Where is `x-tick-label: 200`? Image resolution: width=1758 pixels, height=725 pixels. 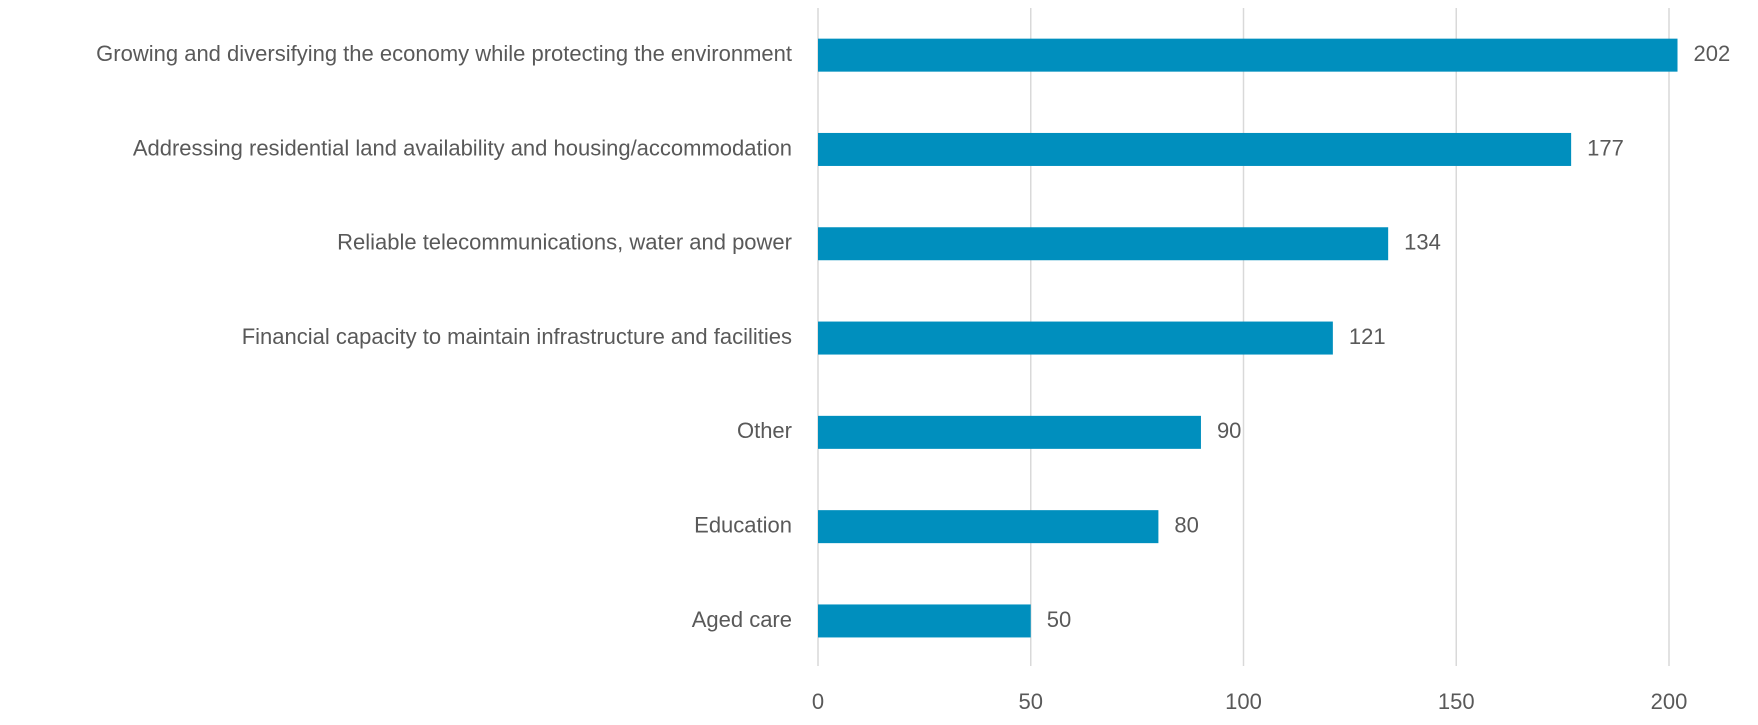
x-tick-label: 200 is located at coordinates (1669, 701).